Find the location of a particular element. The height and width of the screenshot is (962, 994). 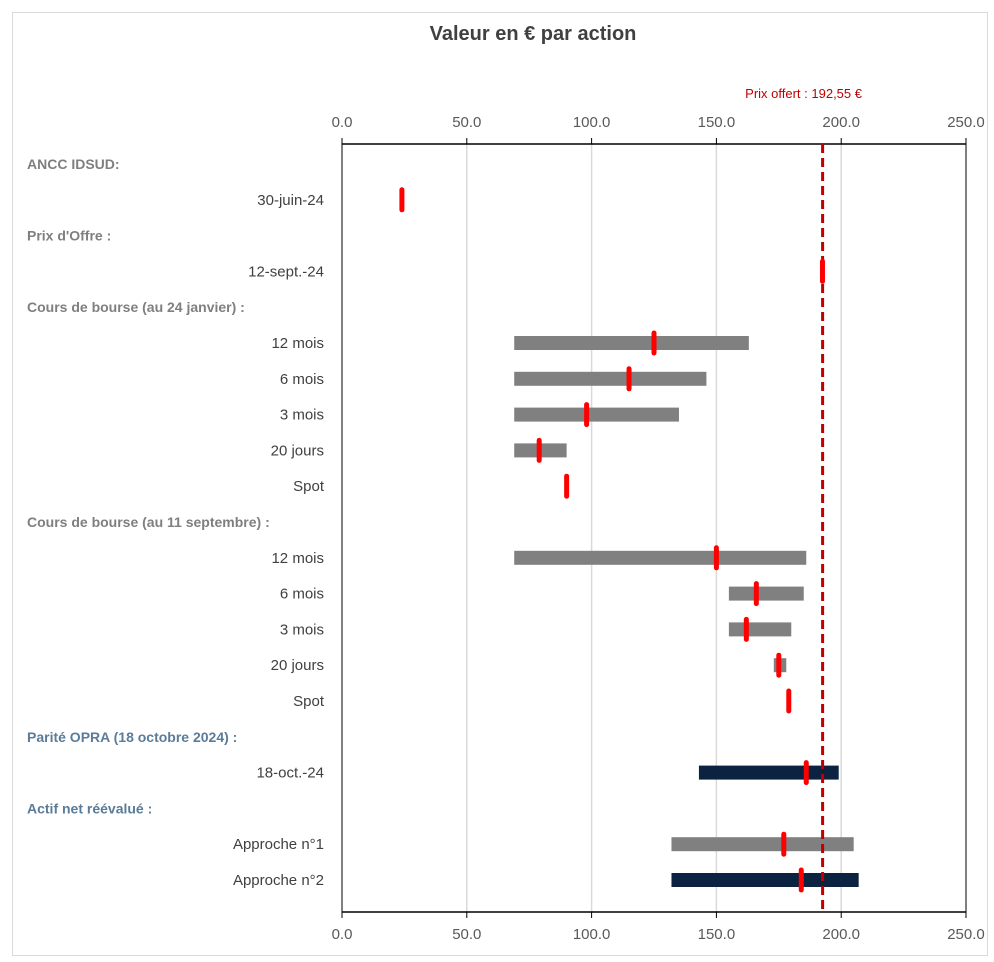

tick-label-top: 100.0 is located at coordinates (592, 122).